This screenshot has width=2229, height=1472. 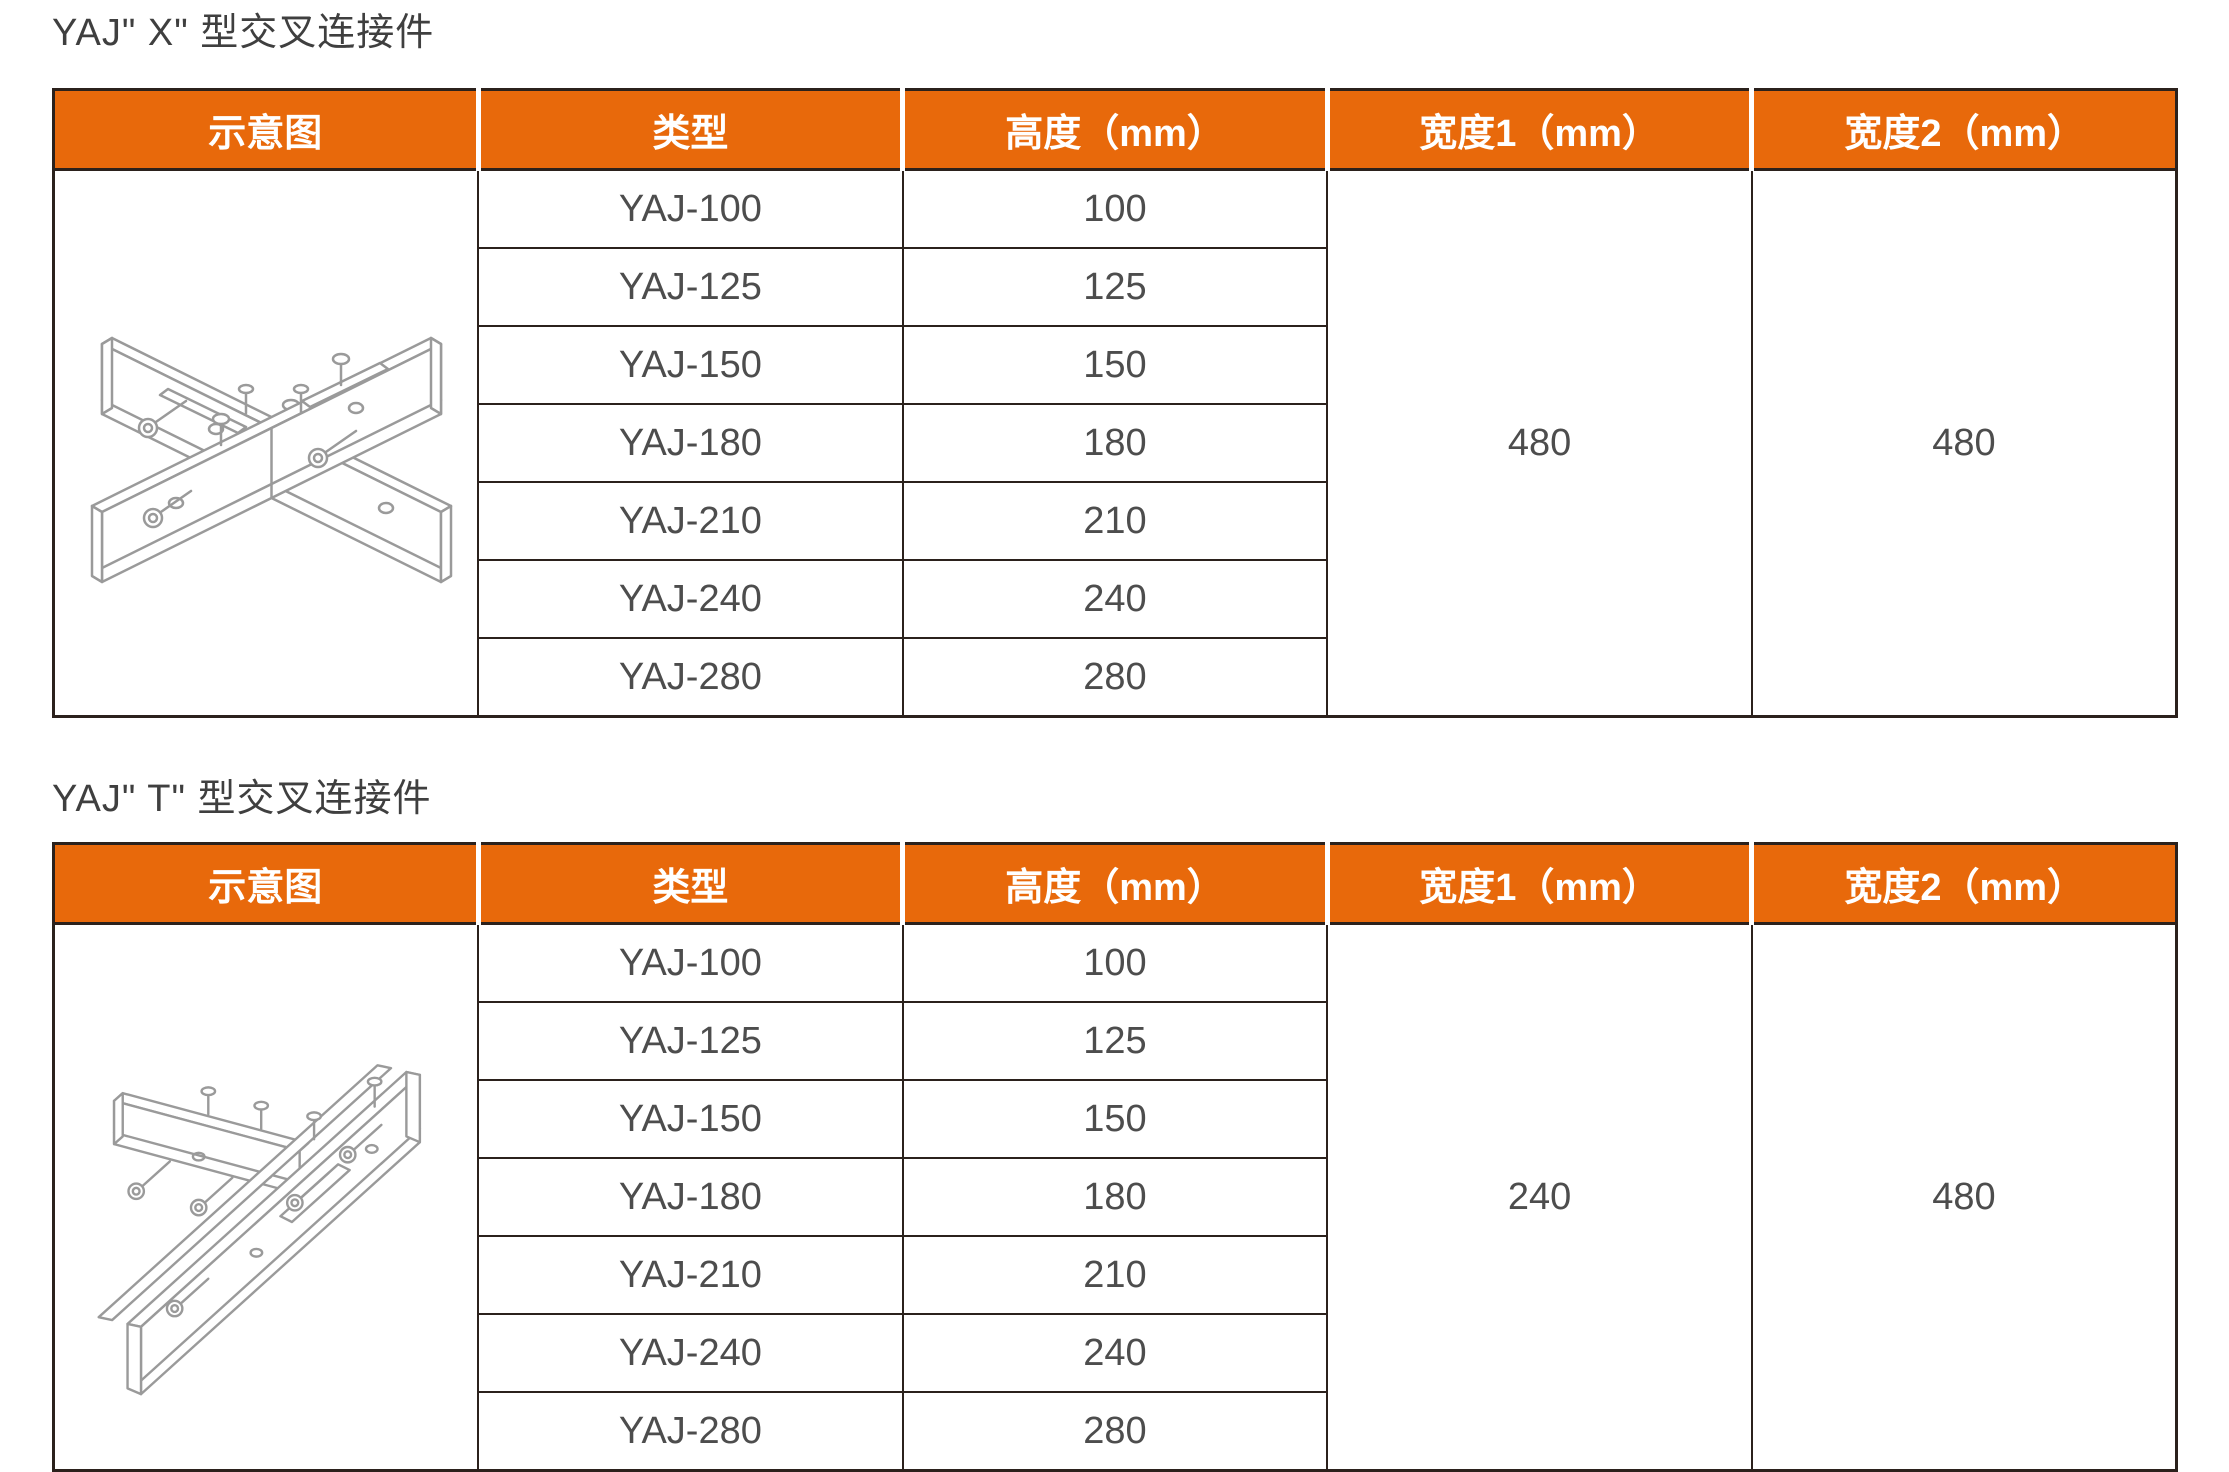 What do you see at coordinates (243, 33) in the screenshot?
I see `section-title: YAJ" X" 型交叉连接件` at bounding box center [243, 33].